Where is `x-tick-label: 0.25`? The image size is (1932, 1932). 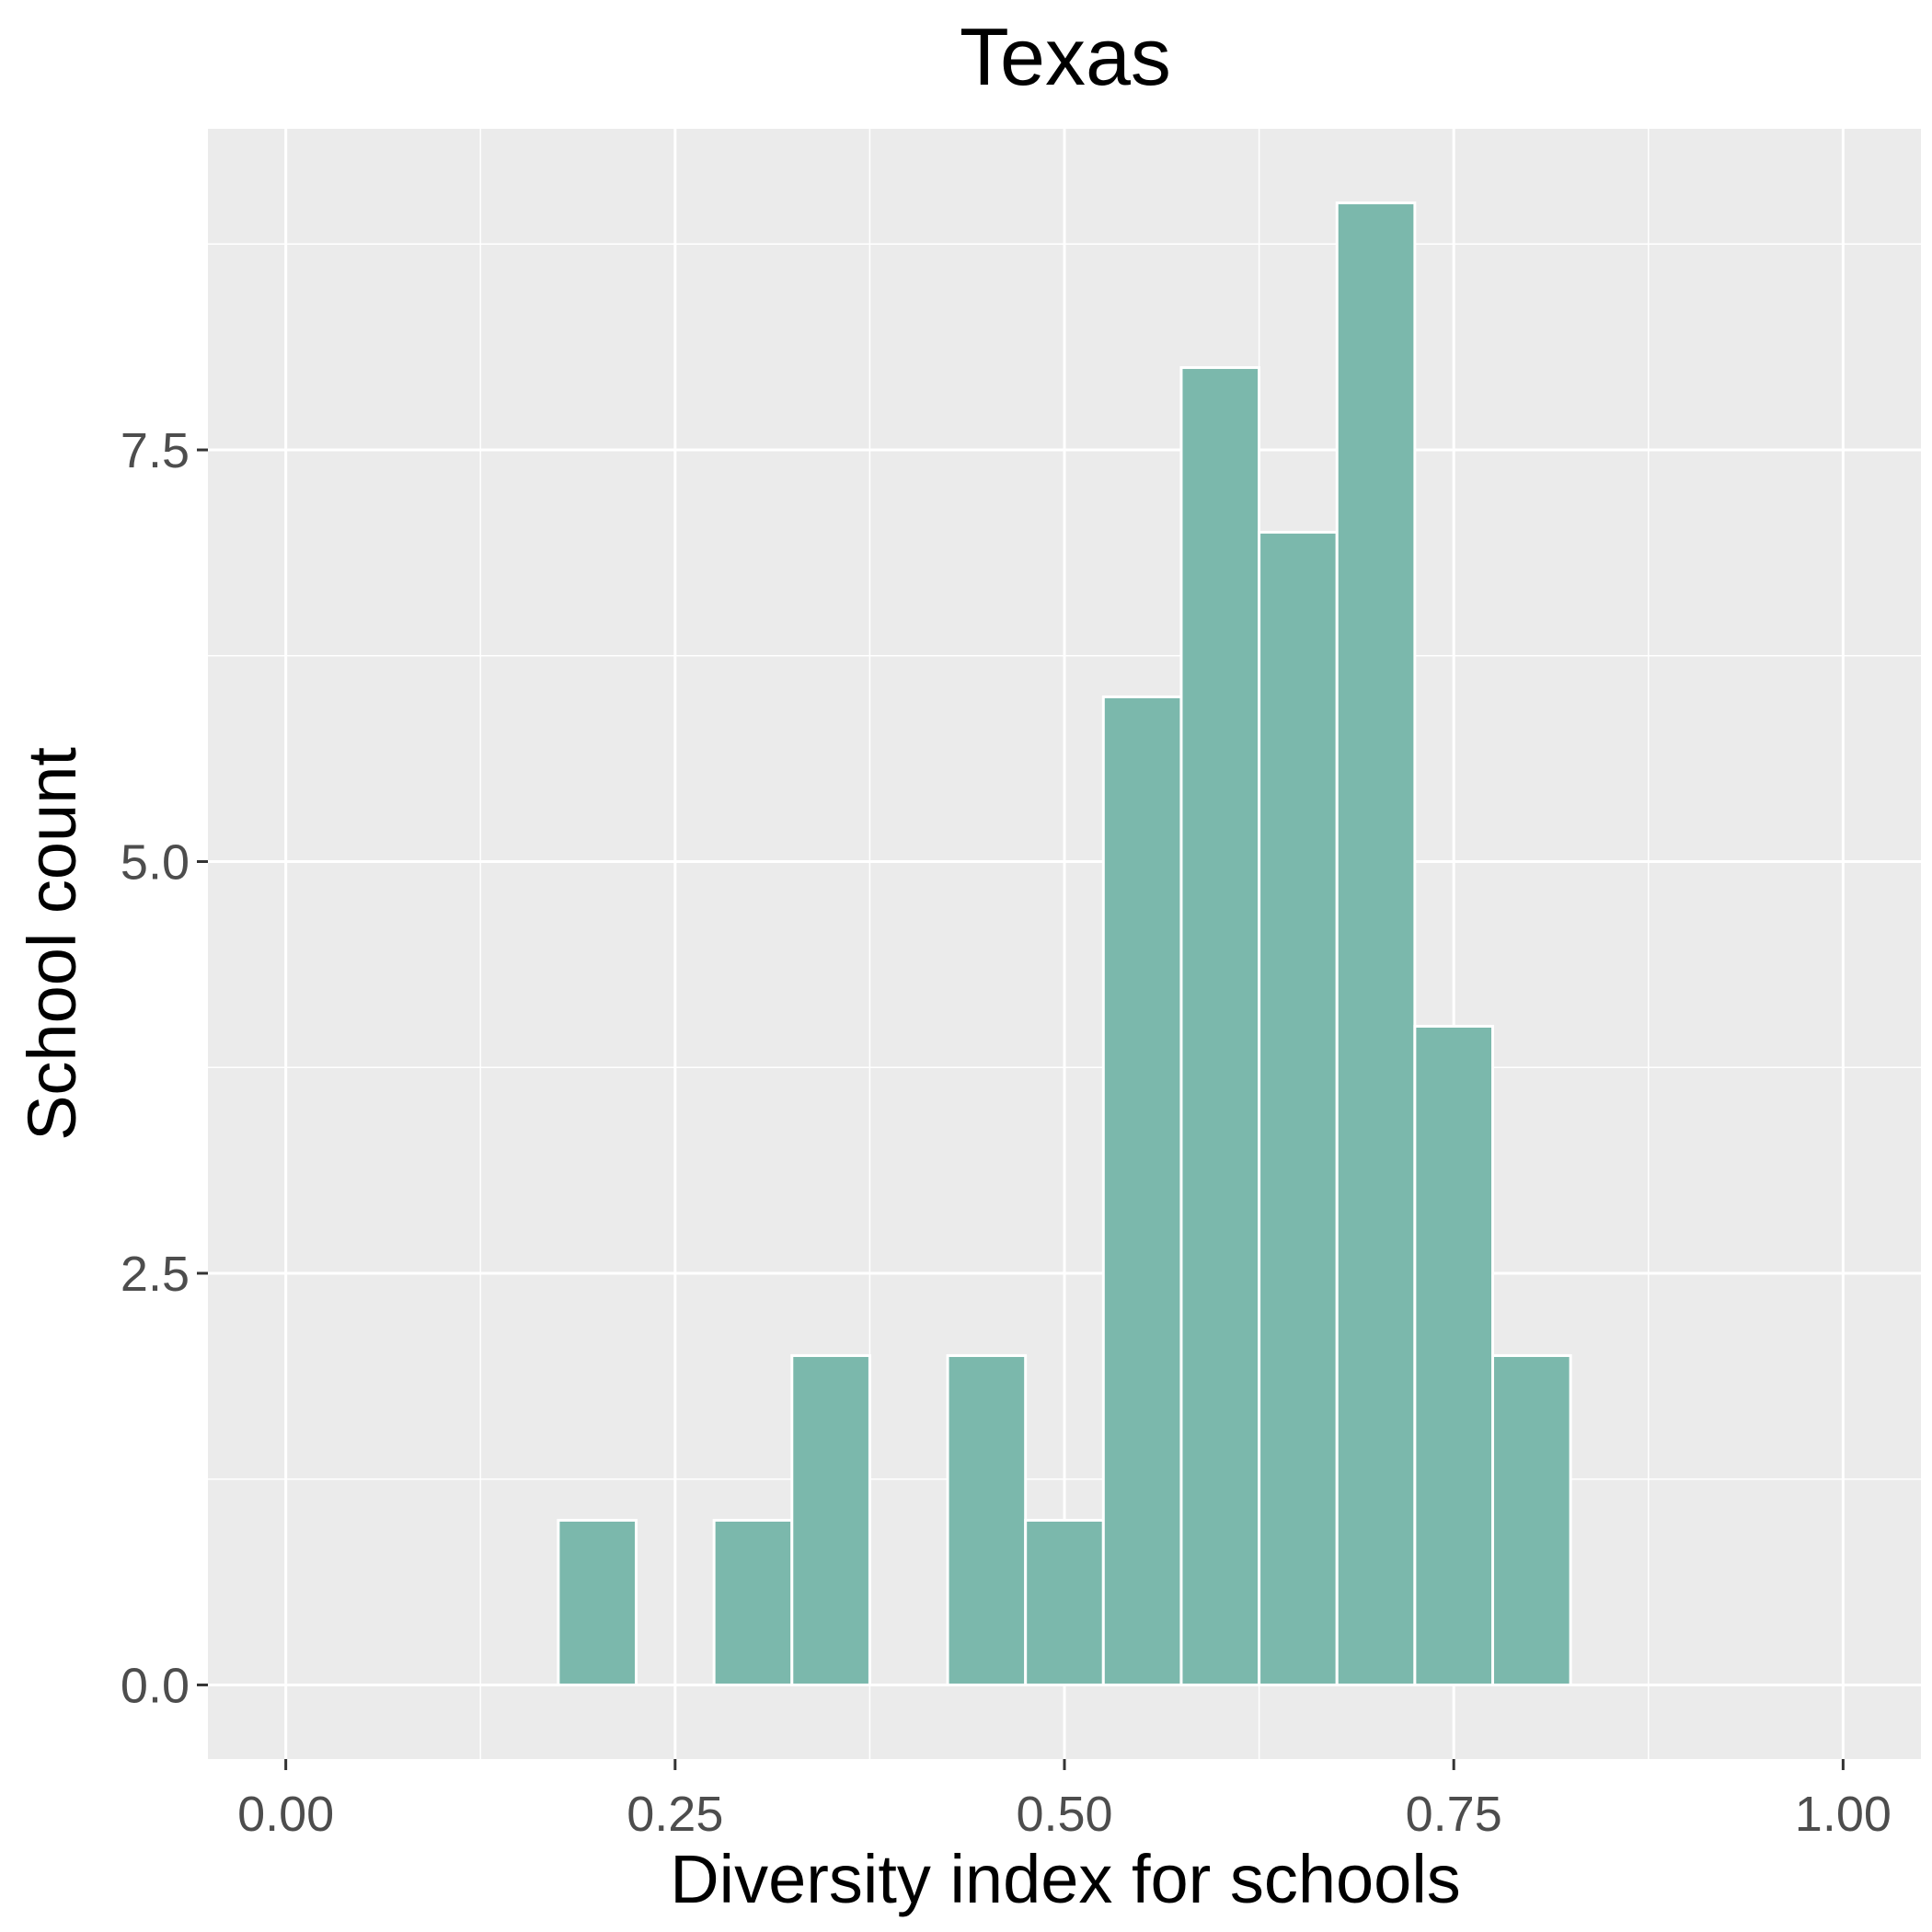 x-tick-label: 0.25 is located at coordinates (675, 1814).